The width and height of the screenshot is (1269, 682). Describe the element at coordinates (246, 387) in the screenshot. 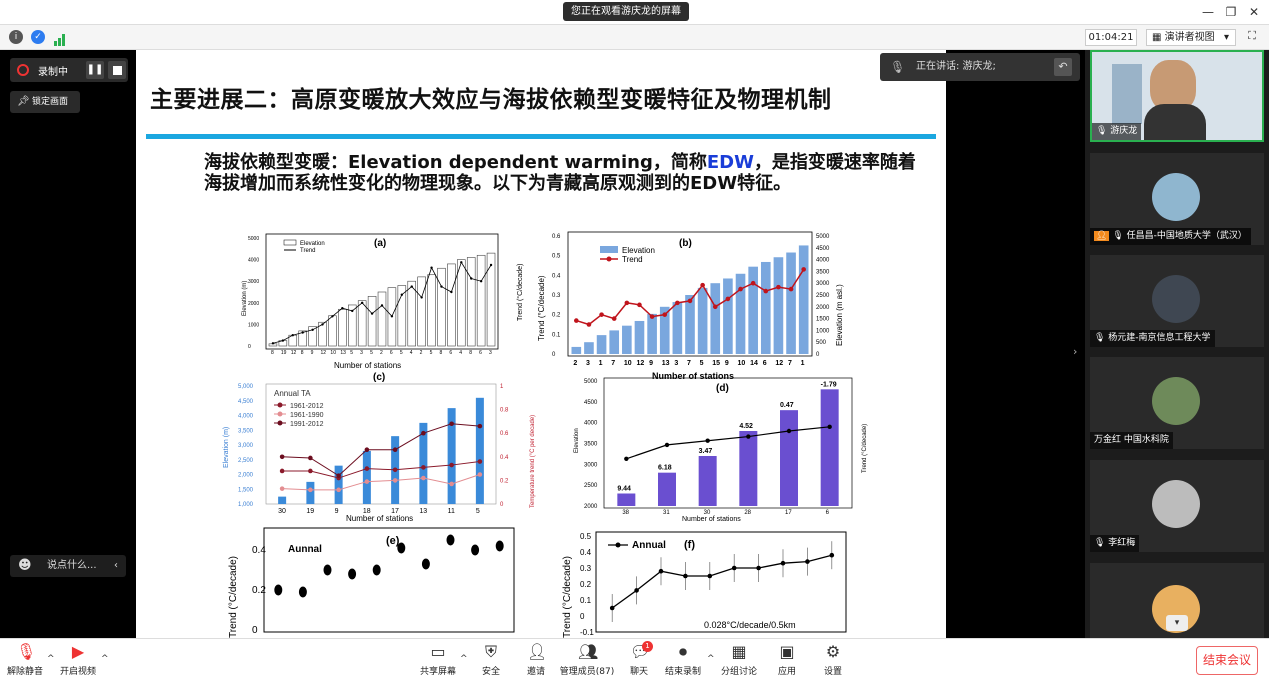

I see `y-tick: 5,000` at that location.